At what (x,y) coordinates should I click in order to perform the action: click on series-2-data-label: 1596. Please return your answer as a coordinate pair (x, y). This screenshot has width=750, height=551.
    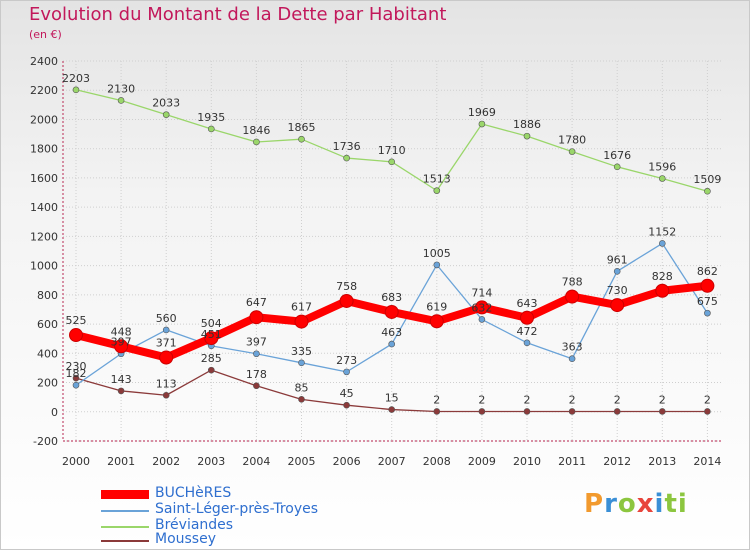
    Looking at the image, I should click on (662, 167).